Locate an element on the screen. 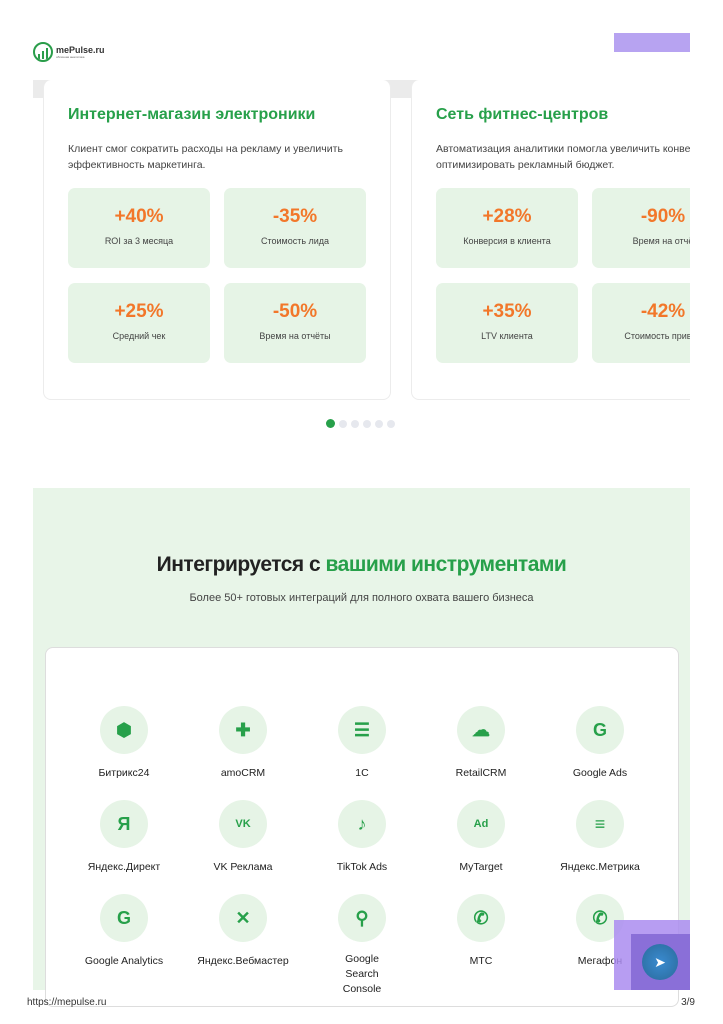  puzzle-icon: ✚ is located at coordinates (243, 730).